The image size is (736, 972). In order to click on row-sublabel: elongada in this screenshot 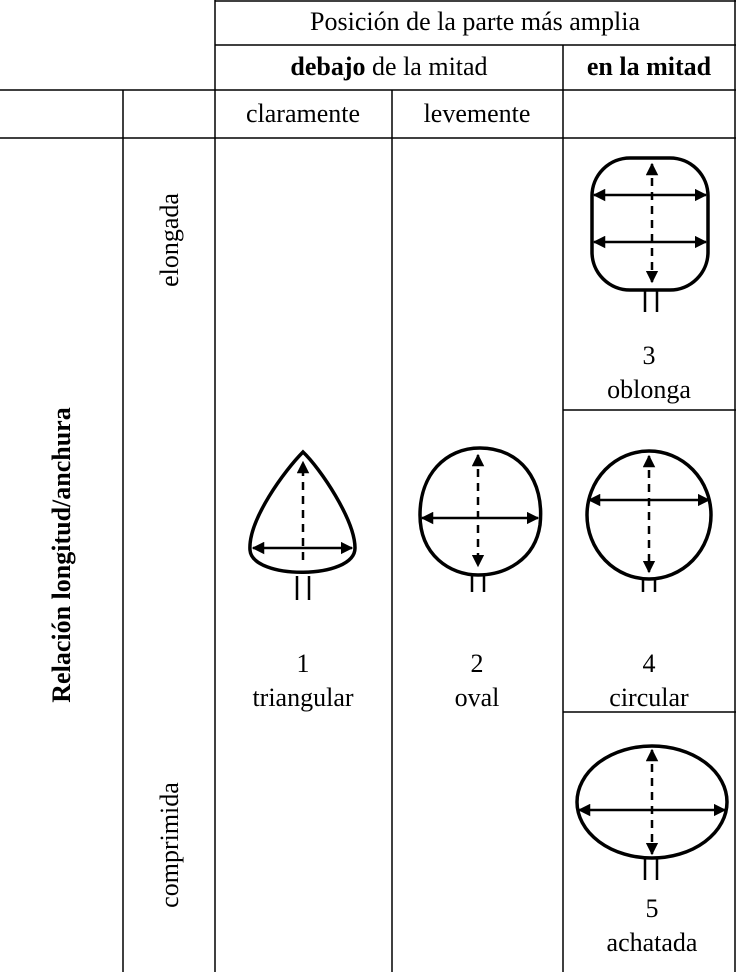, I will do `click(169, 240)`.